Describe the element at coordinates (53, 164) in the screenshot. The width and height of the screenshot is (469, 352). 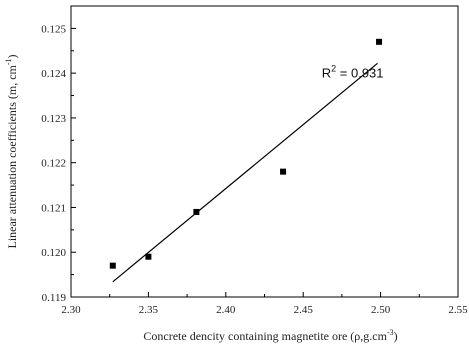
I see `y-tick-label: 0.122` at that location.